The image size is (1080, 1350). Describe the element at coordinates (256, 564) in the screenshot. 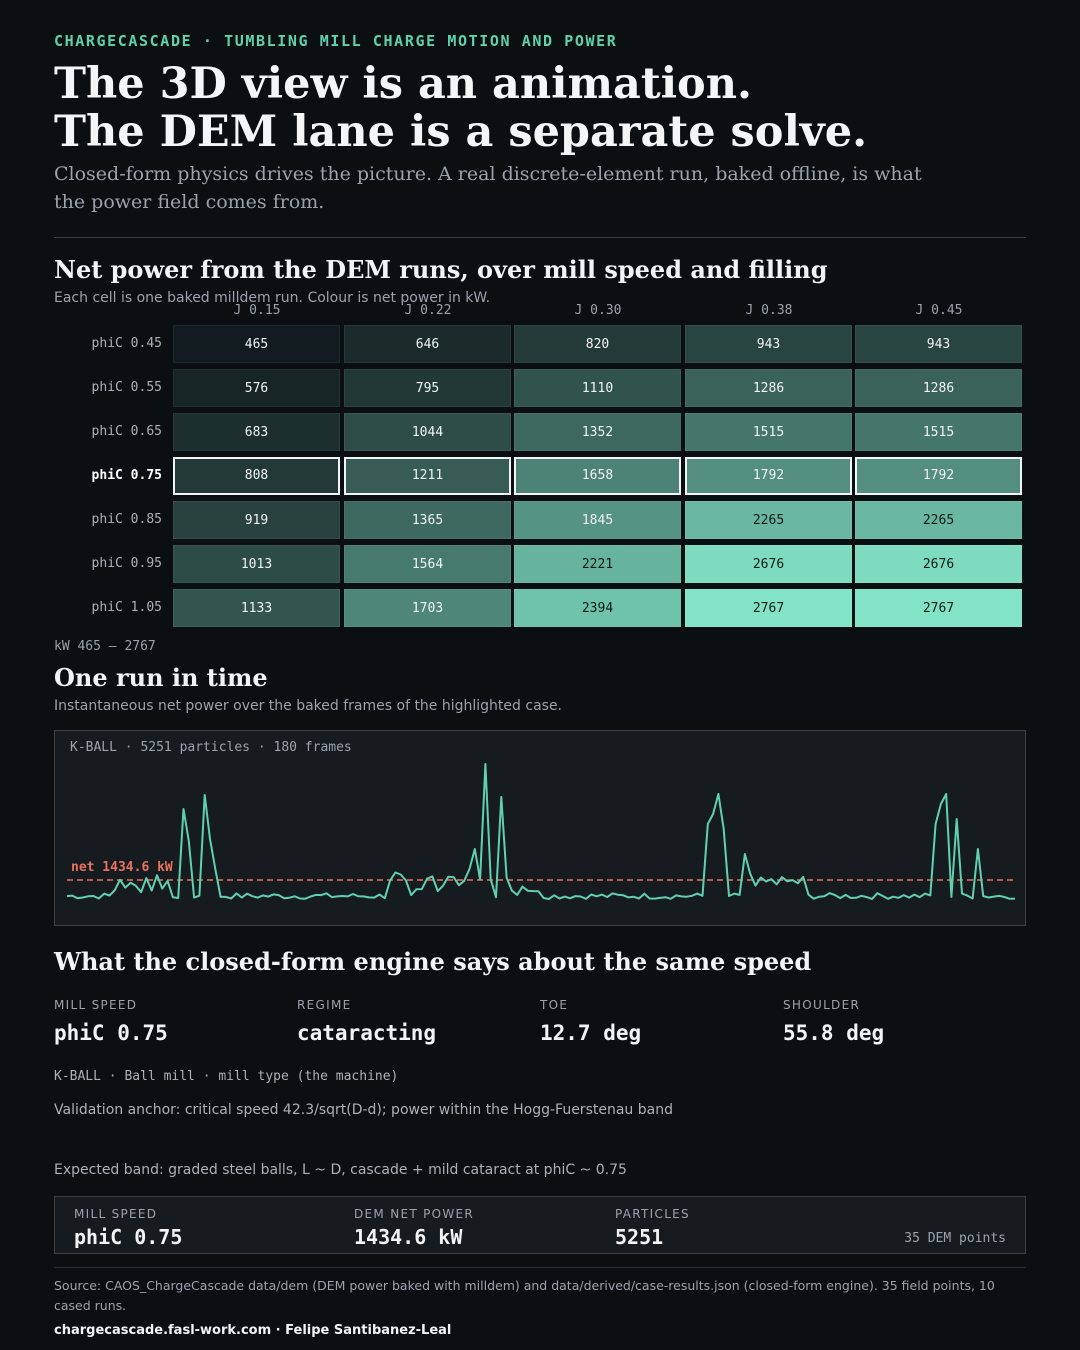

I see `heatmap-cell: 1013` at that location.